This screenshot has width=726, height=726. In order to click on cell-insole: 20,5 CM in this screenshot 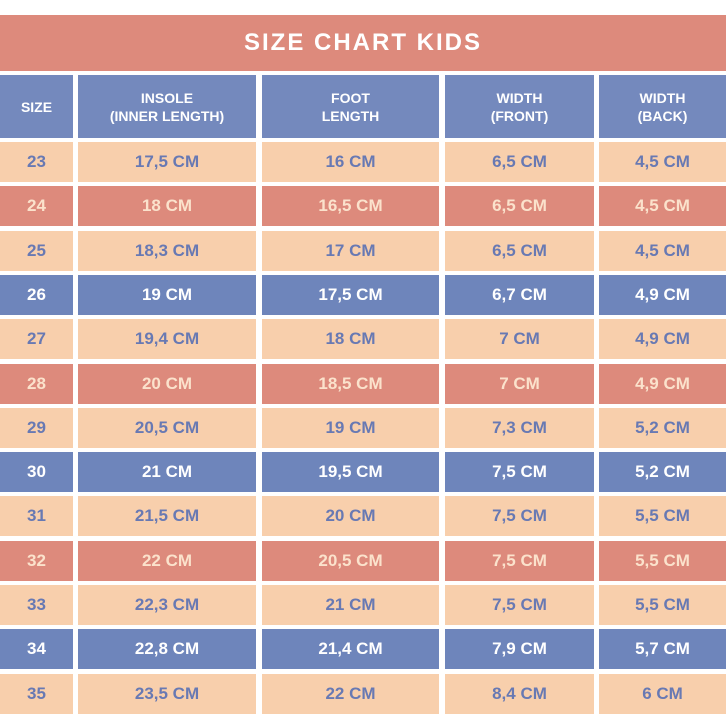, I will do `click(167, 427)`.